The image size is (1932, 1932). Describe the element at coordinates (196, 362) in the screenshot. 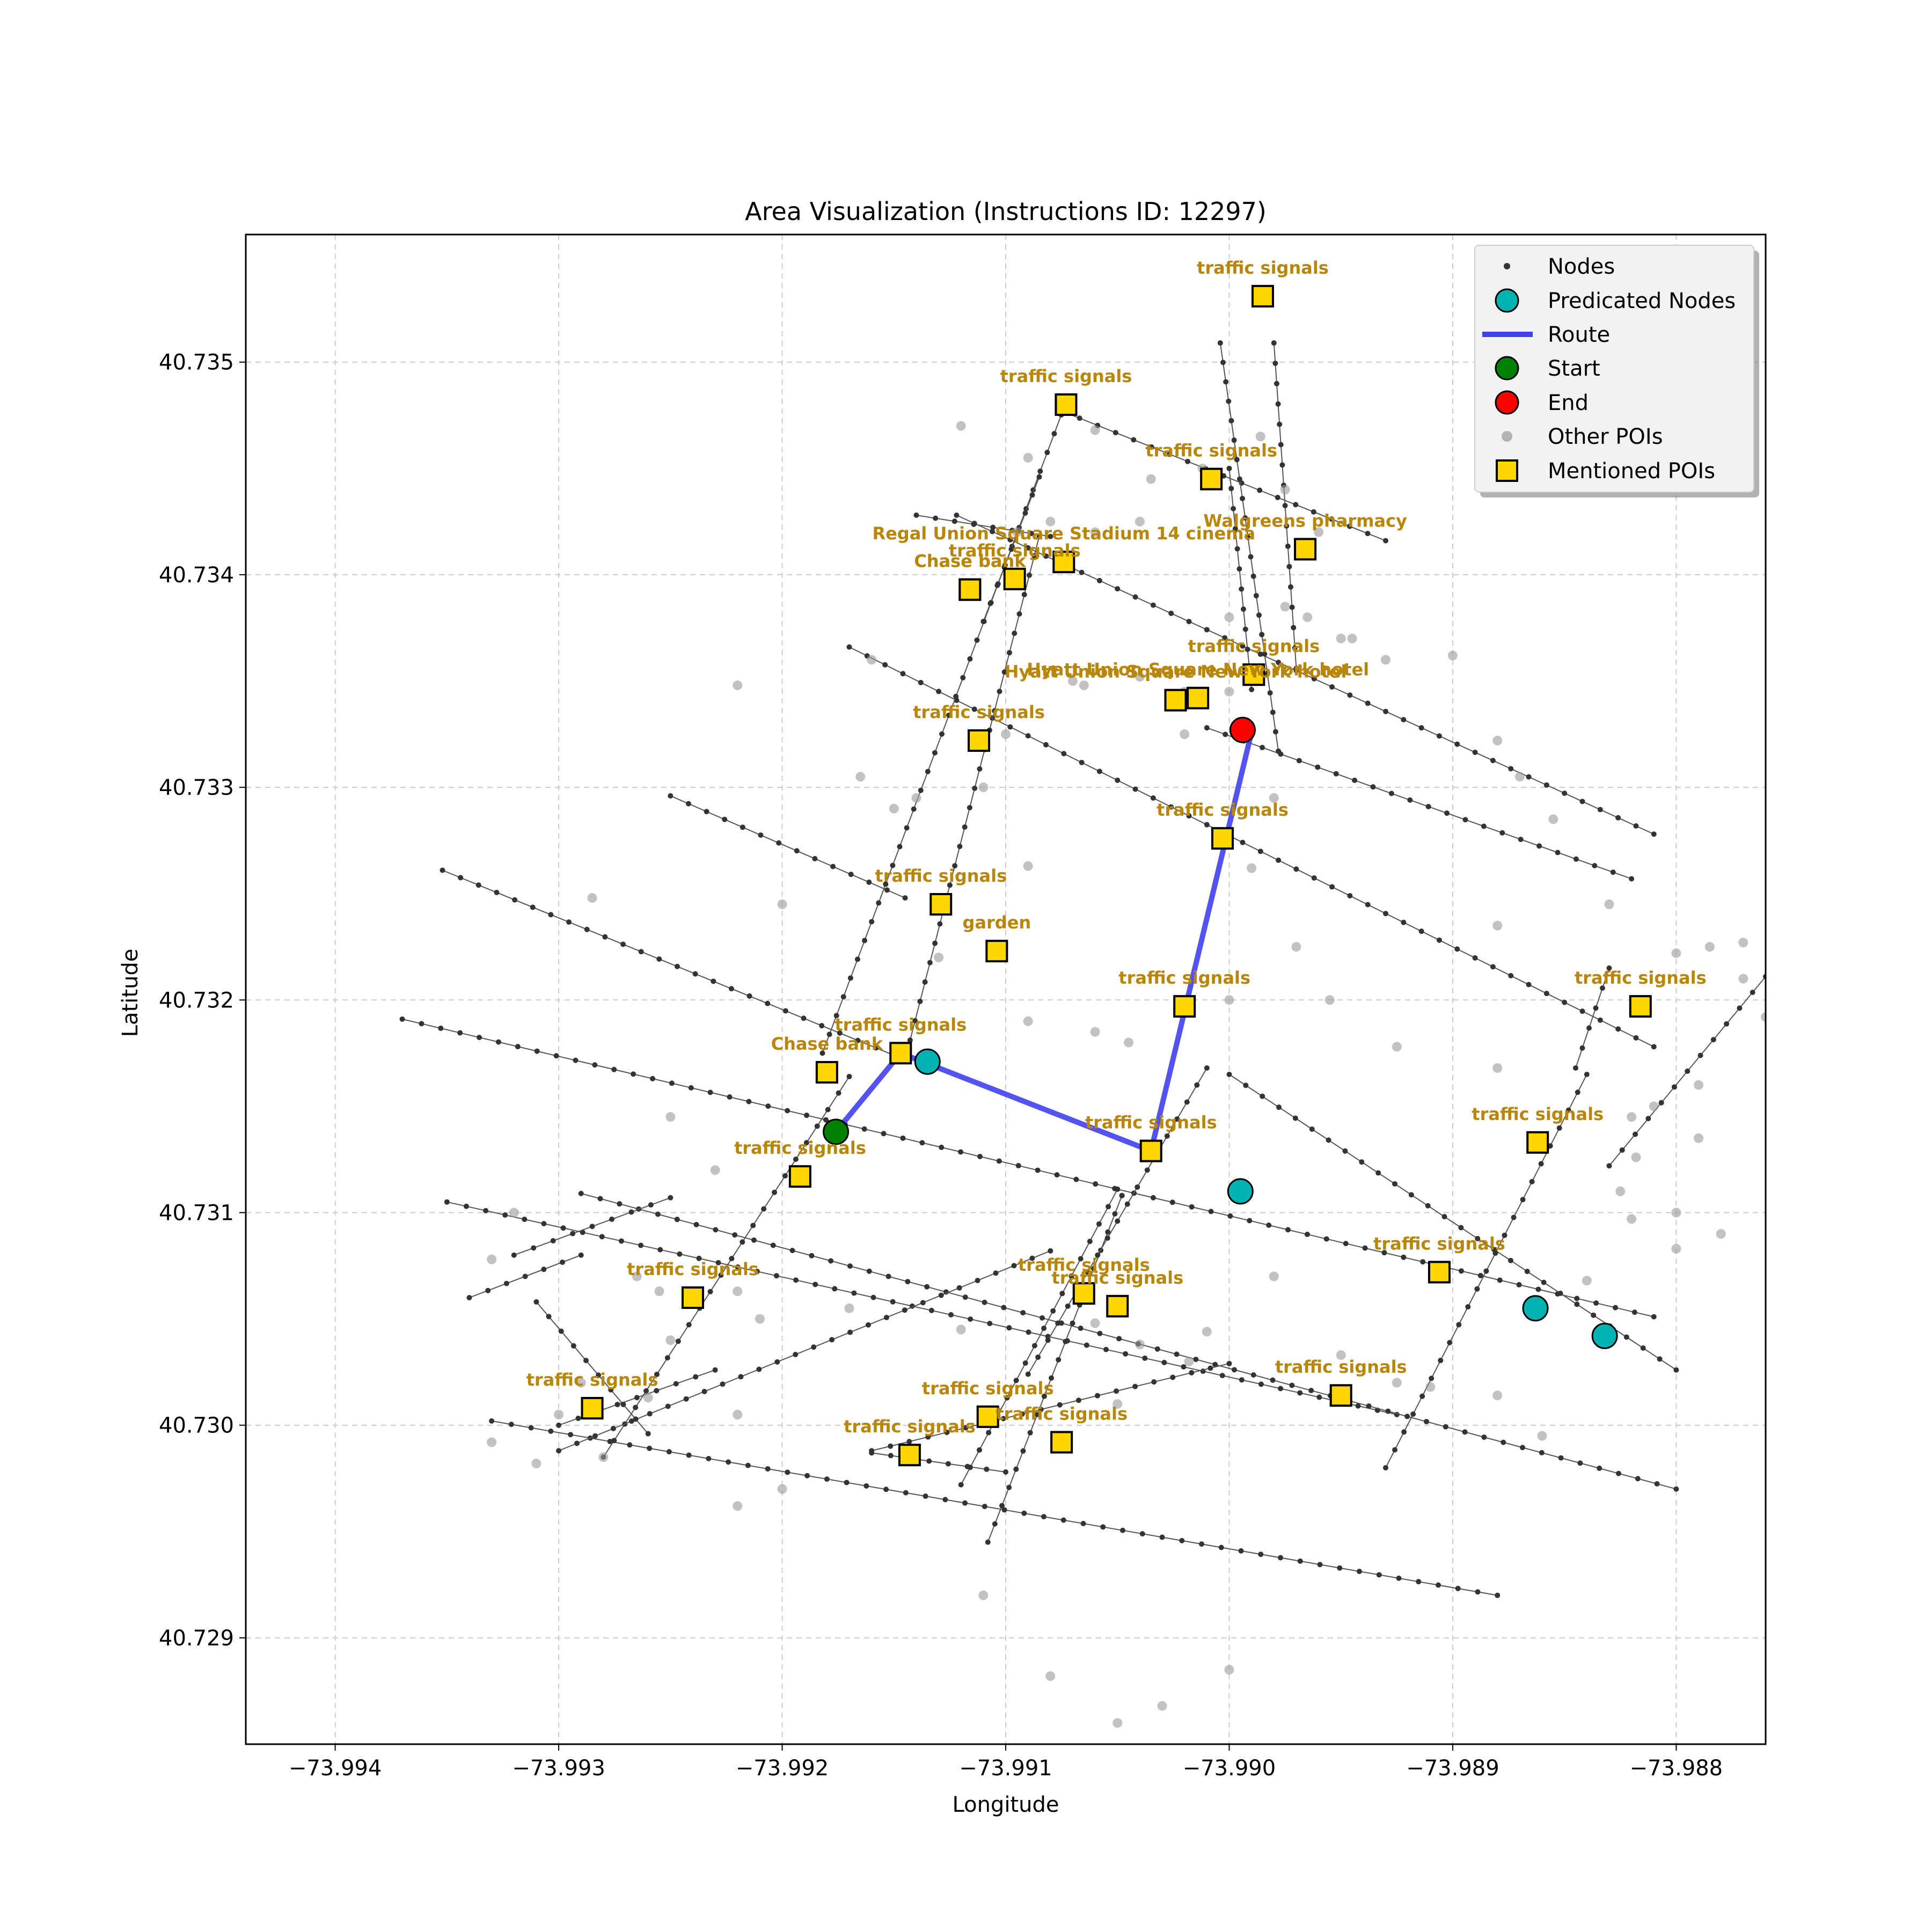

I see `y-tick-label: 40.735` at that location.